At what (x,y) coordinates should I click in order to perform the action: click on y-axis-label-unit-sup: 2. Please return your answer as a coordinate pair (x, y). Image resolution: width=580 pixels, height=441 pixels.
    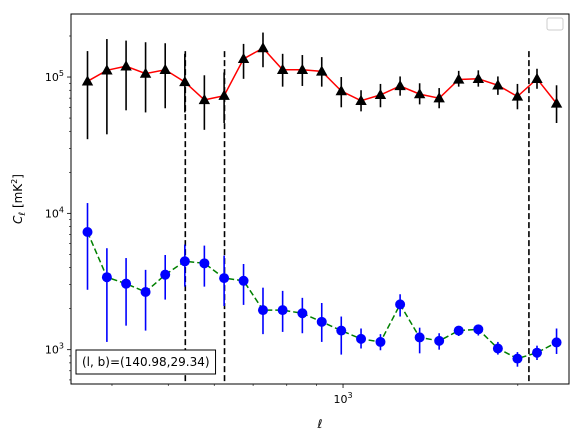
    Looking at the image, I should click on (14, 181).